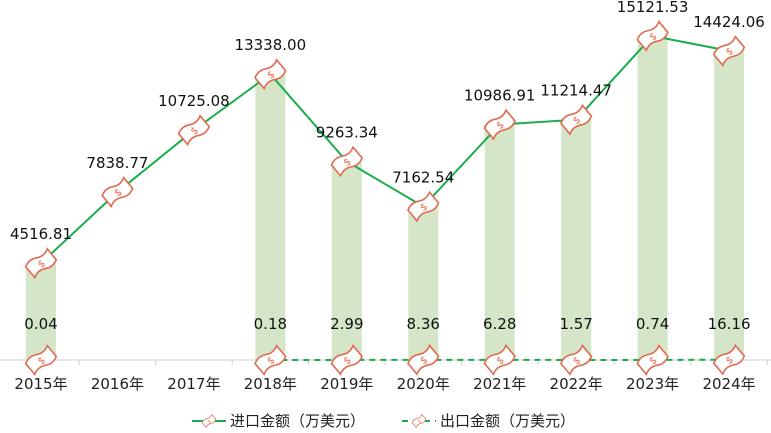 The width and height of the screenshot is (771, 433). Describe the element at coordinates (729, 205) in the screenshot. I see `bar-2024年` at that location.